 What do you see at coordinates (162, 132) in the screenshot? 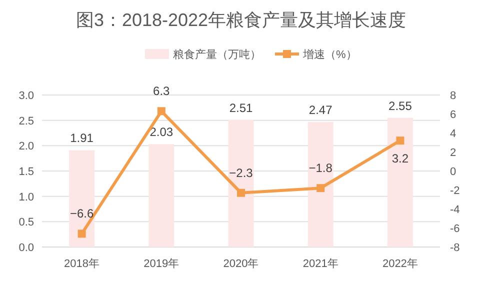
I see `data-label: 2.03` at bounding box center [162, 132].